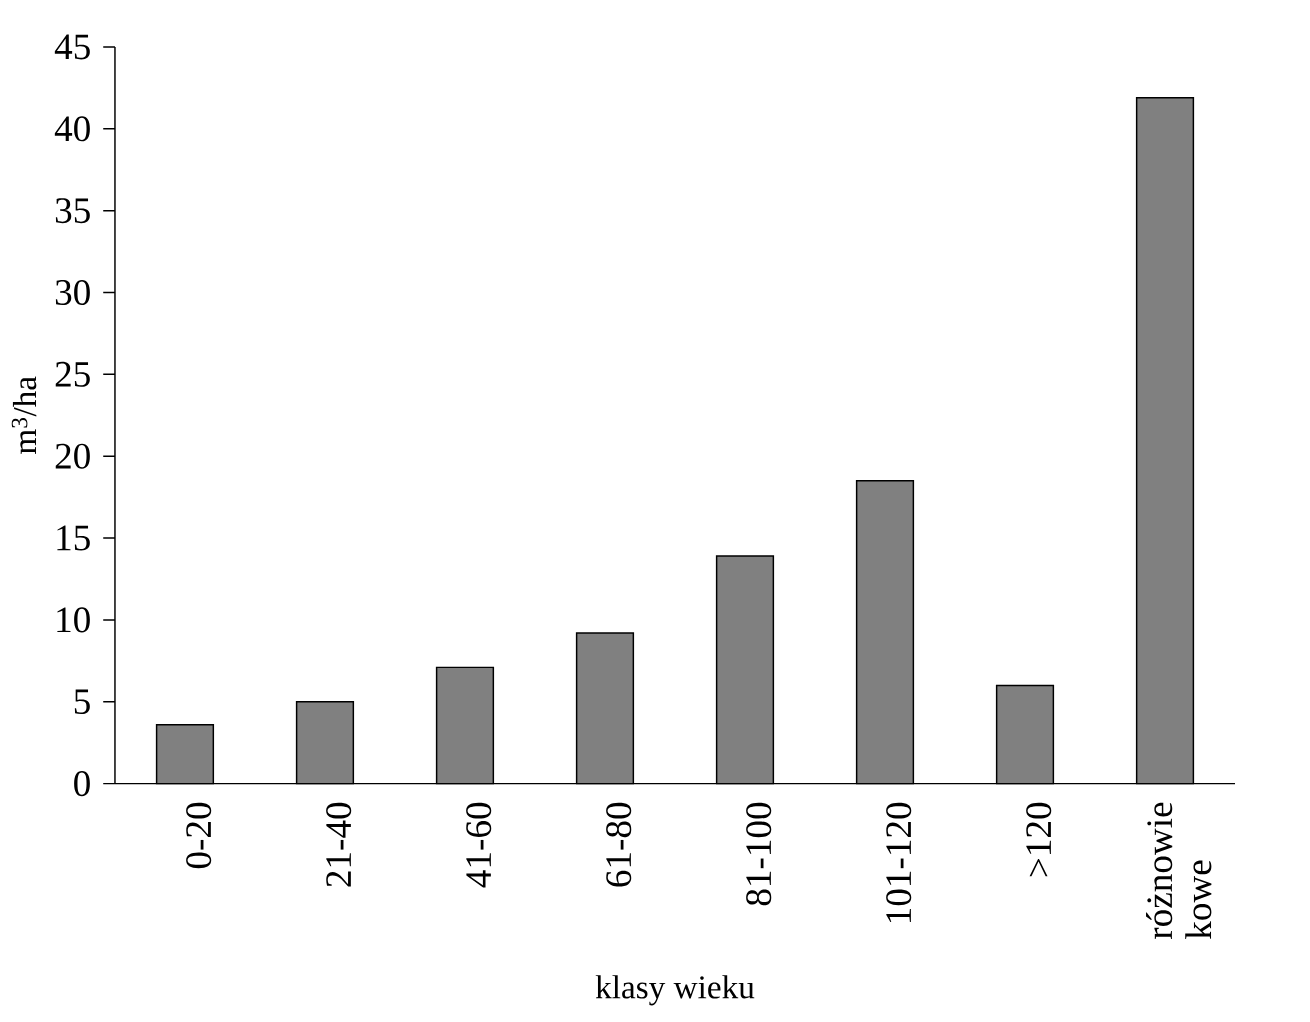  What do you see at coordinates (72, 456) in the screenshot?
I see `y-tick-label: 20` at bounding box center [72, 456].